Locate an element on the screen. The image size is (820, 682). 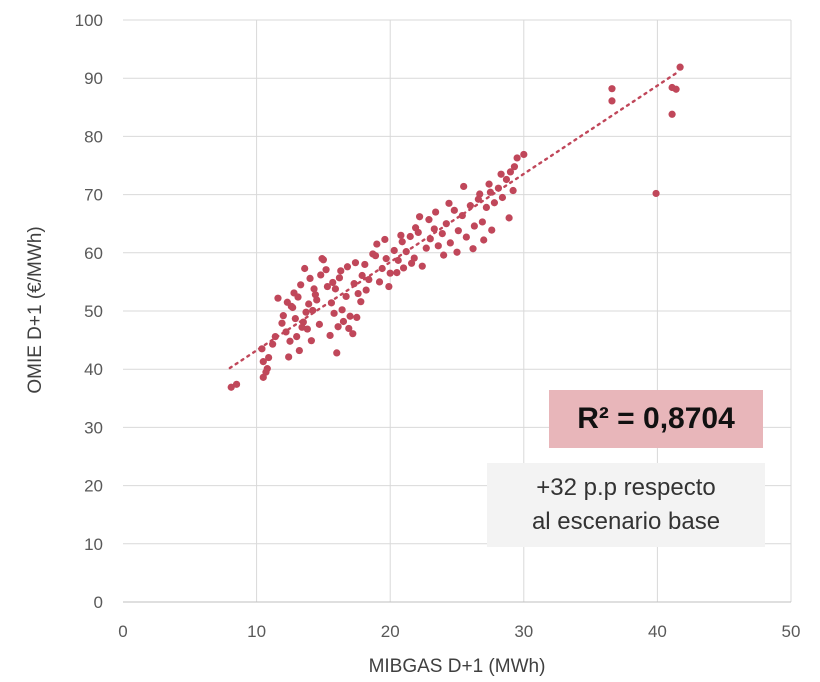
x-tick-label: 0 is located at coordinates (122, 631).